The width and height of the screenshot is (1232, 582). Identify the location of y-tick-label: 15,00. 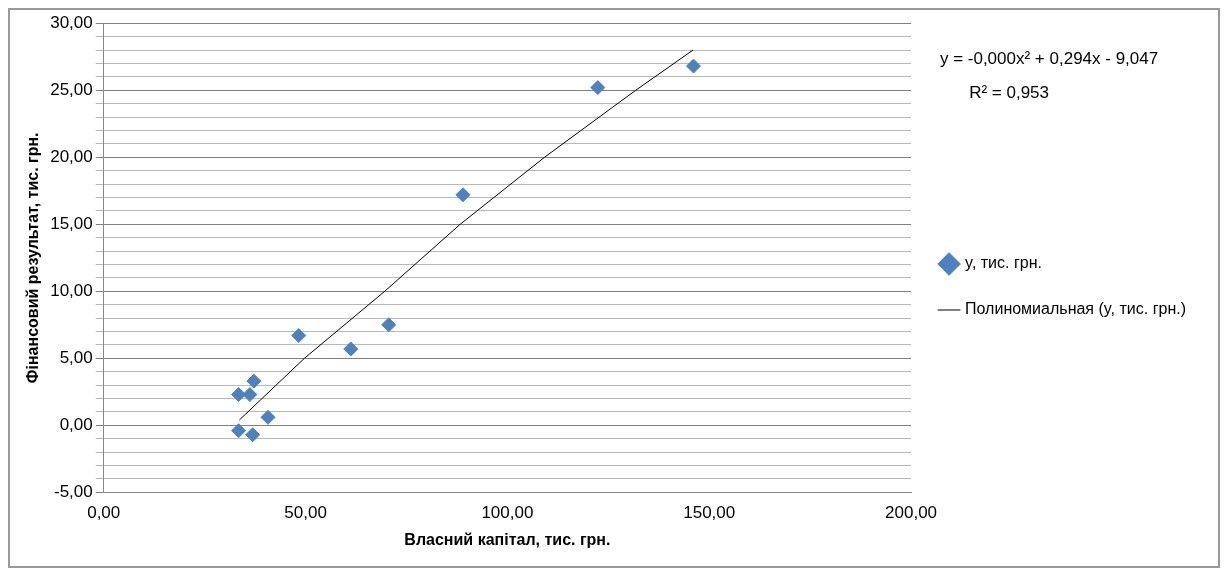
(71, 223).